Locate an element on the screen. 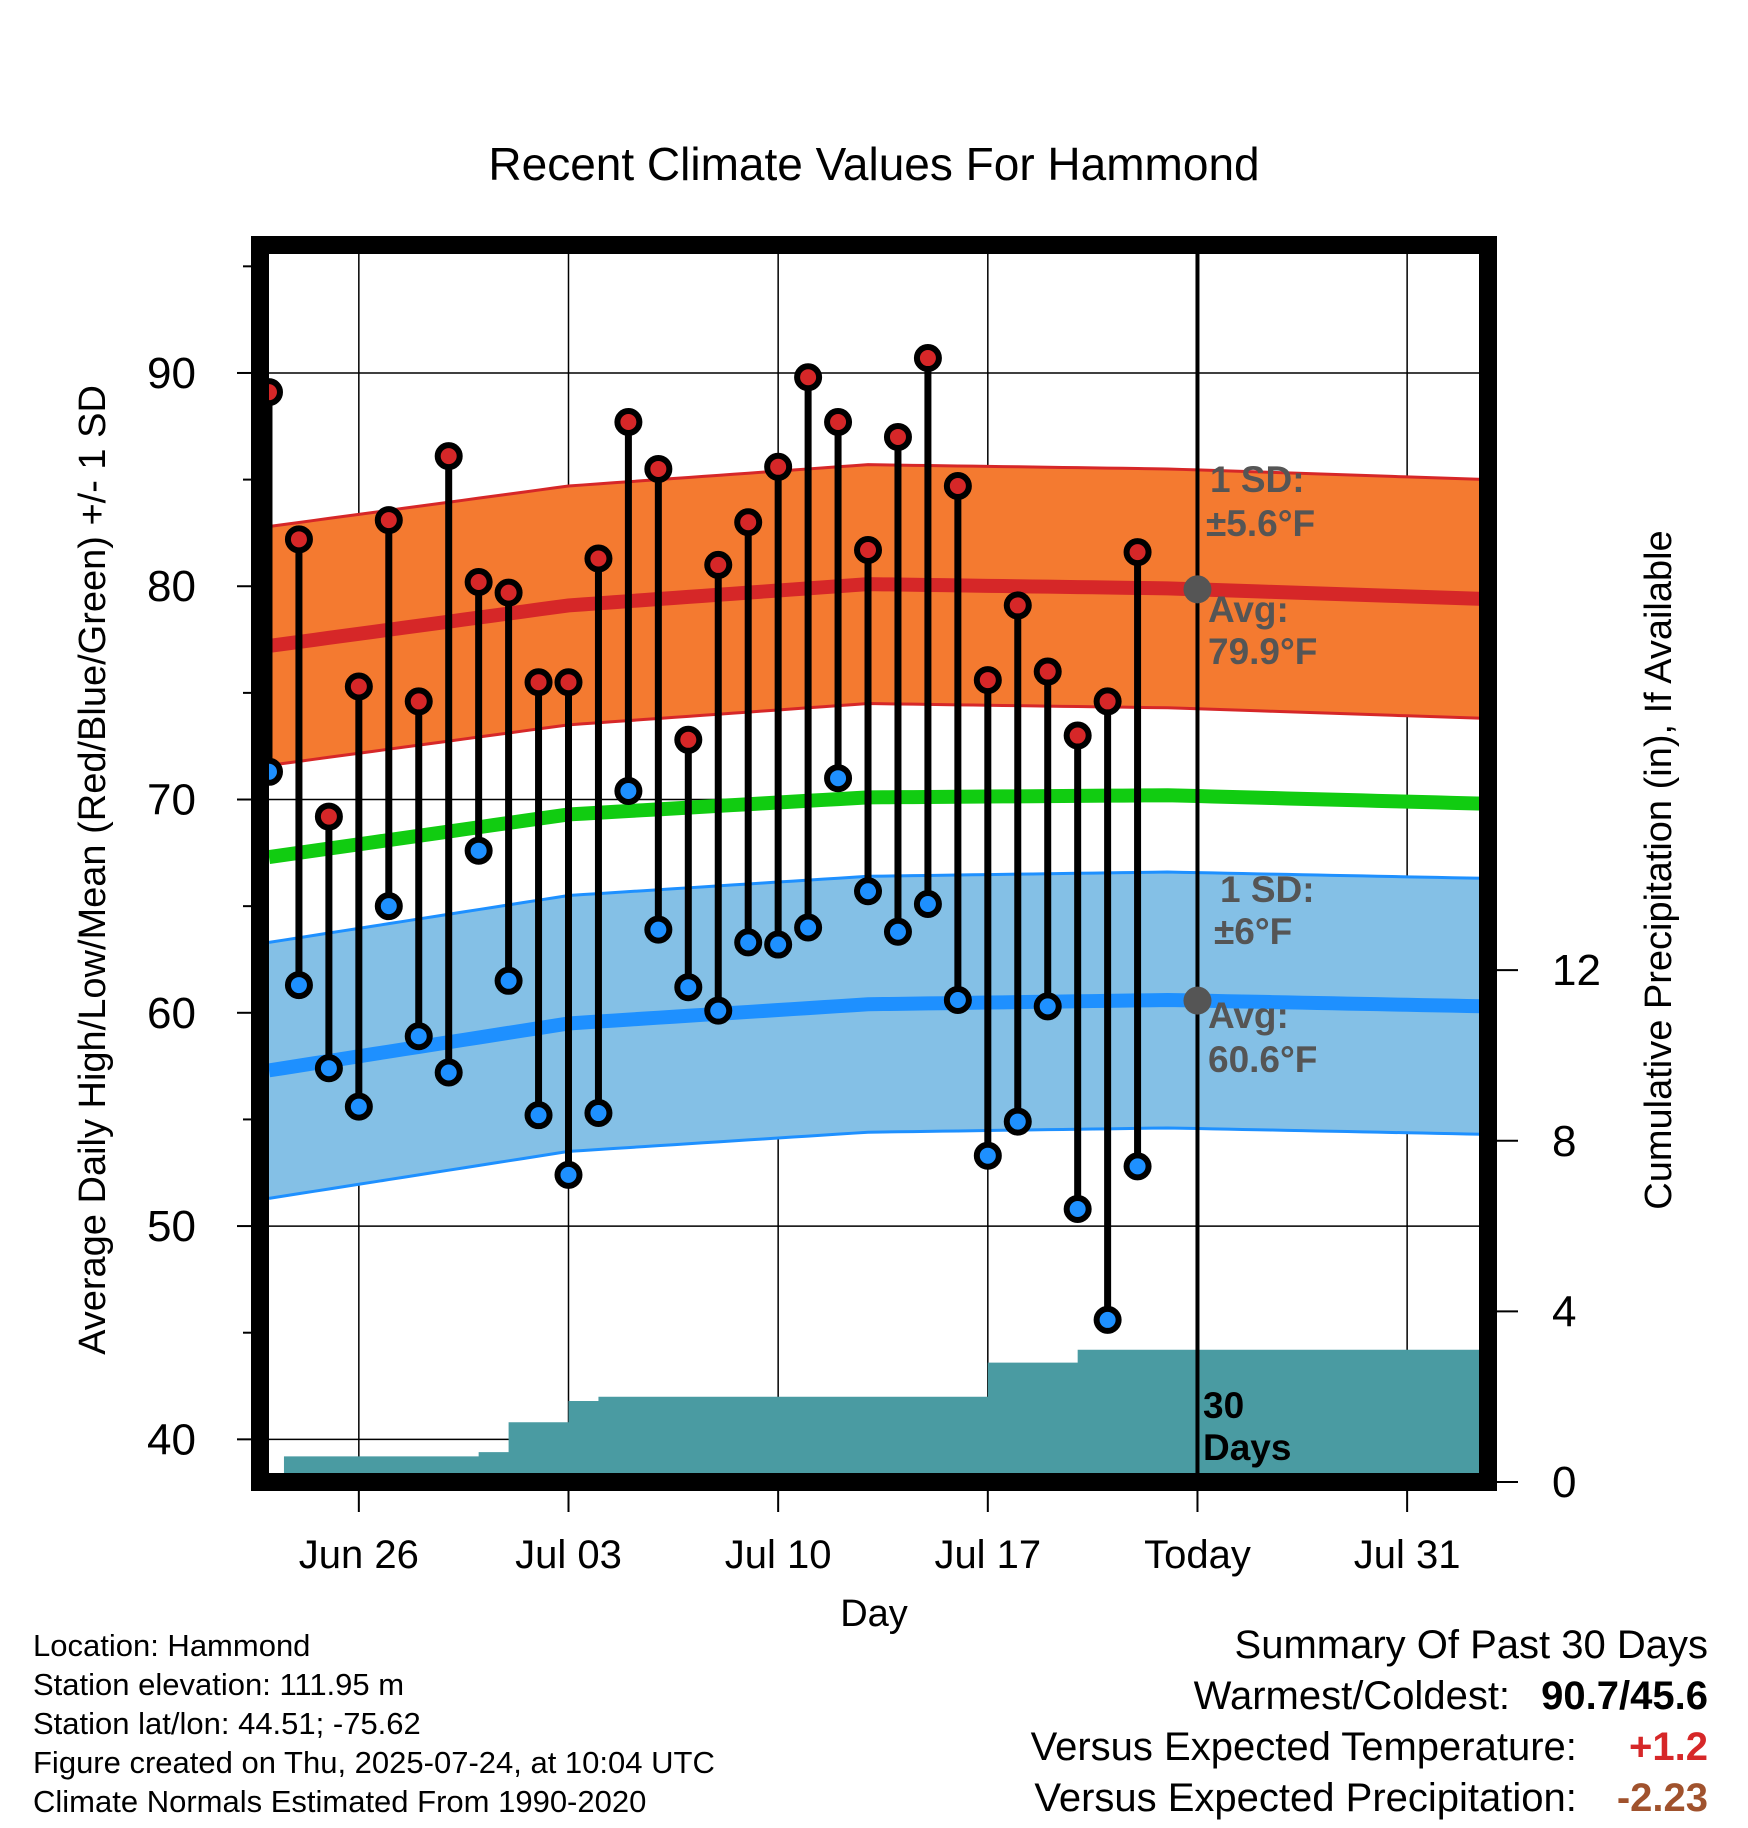 This screenshot has height=1828, width=1748. x-tick-label: Today is located at coordinates (1197, 1555).